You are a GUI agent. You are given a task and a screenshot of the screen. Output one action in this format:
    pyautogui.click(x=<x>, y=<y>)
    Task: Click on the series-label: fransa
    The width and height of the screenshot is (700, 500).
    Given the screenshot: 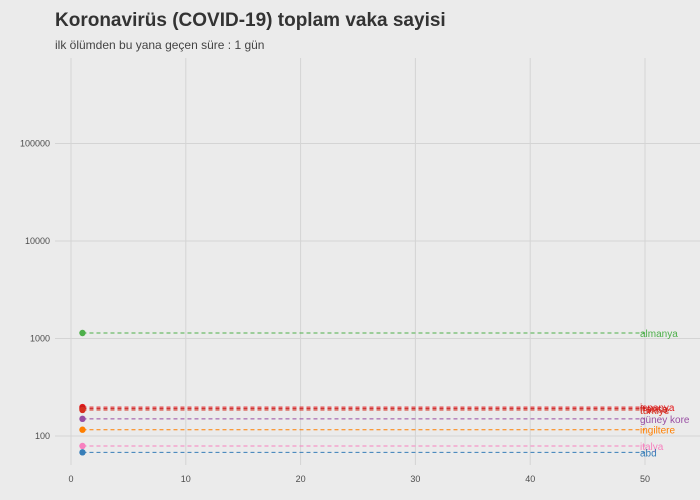 What is the action you would take?
    pyautogui.click(x=654, y=410)
    